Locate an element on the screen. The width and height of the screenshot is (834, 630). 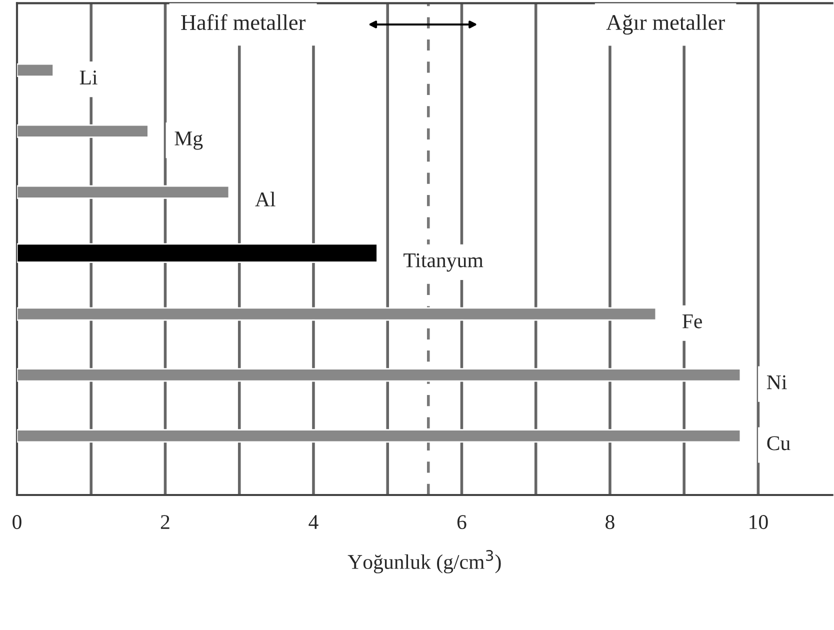
x-tick-label: 6 is located at coordinates (461, 522).